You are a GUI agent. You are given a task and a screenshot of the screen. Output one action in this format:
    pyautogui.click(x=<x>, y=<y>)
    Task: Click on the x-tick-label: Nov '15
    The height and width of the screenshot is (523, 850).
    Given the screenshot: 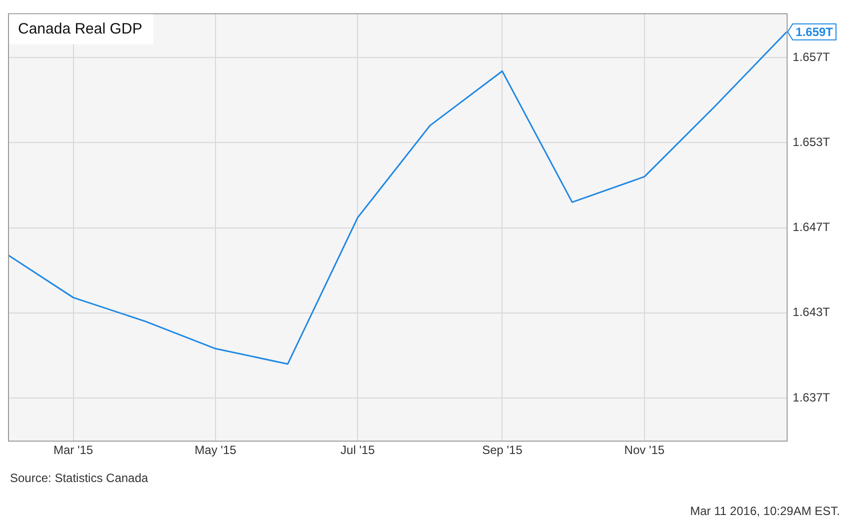 What is the action you would take?
    pyautogui.click(x=644, y=450)
    